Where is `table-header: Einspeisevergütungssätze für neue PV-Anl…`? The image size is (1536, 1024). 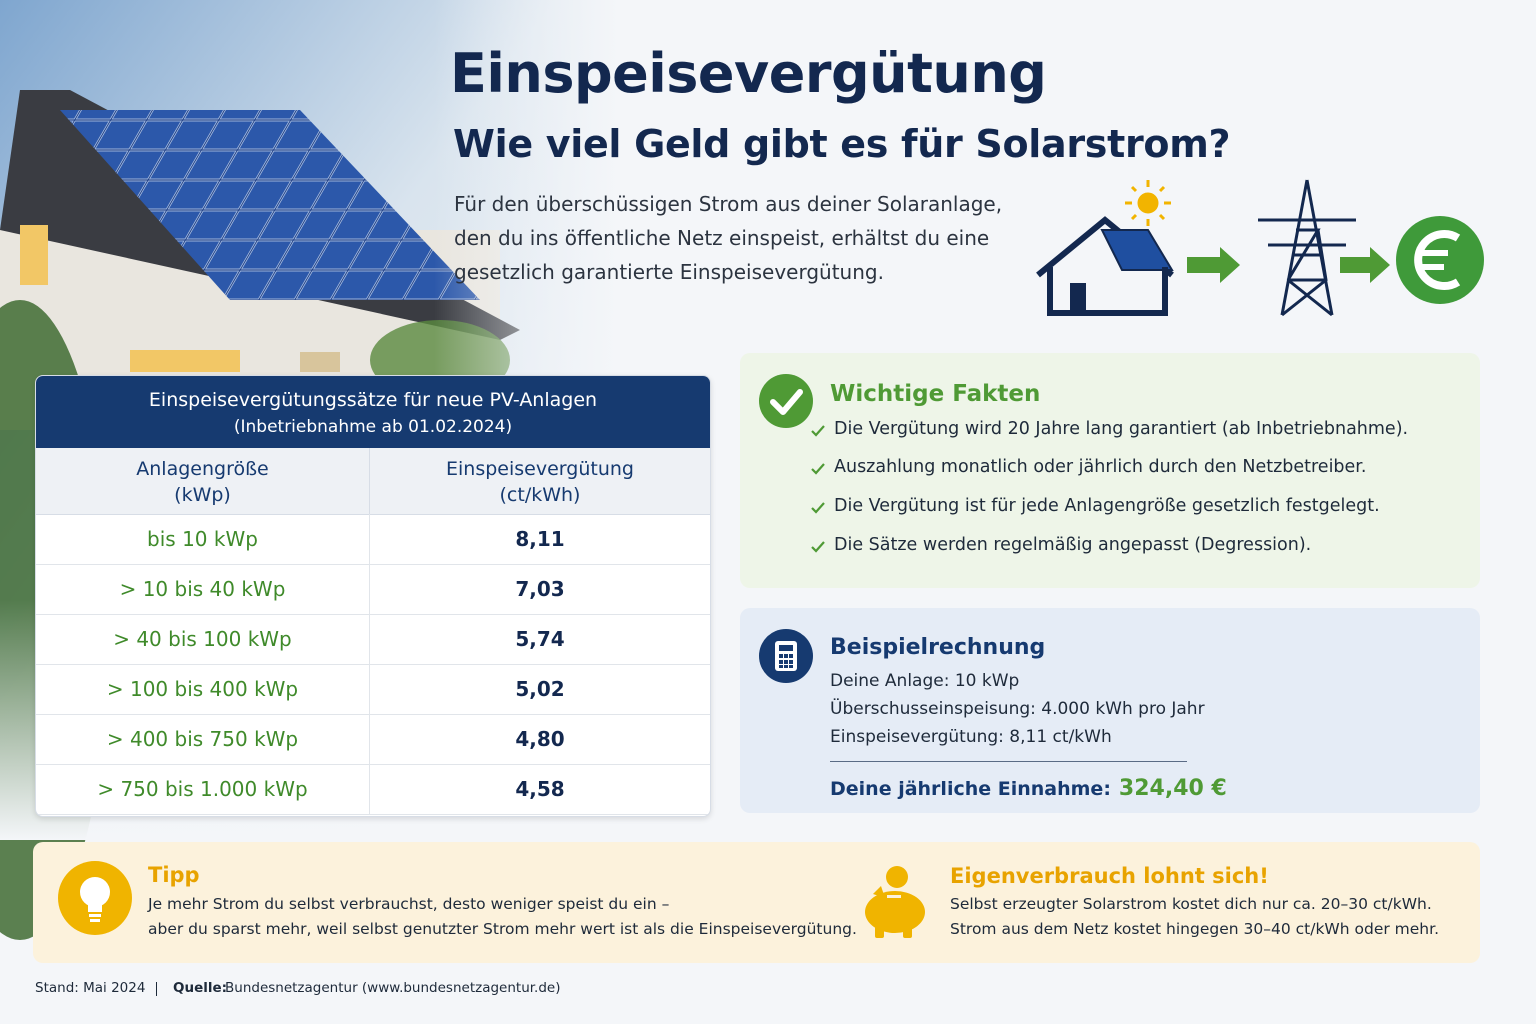 table-header: Einspeisevergütungssätze für neue PV-Anl… is located at coordinates (373, 412).